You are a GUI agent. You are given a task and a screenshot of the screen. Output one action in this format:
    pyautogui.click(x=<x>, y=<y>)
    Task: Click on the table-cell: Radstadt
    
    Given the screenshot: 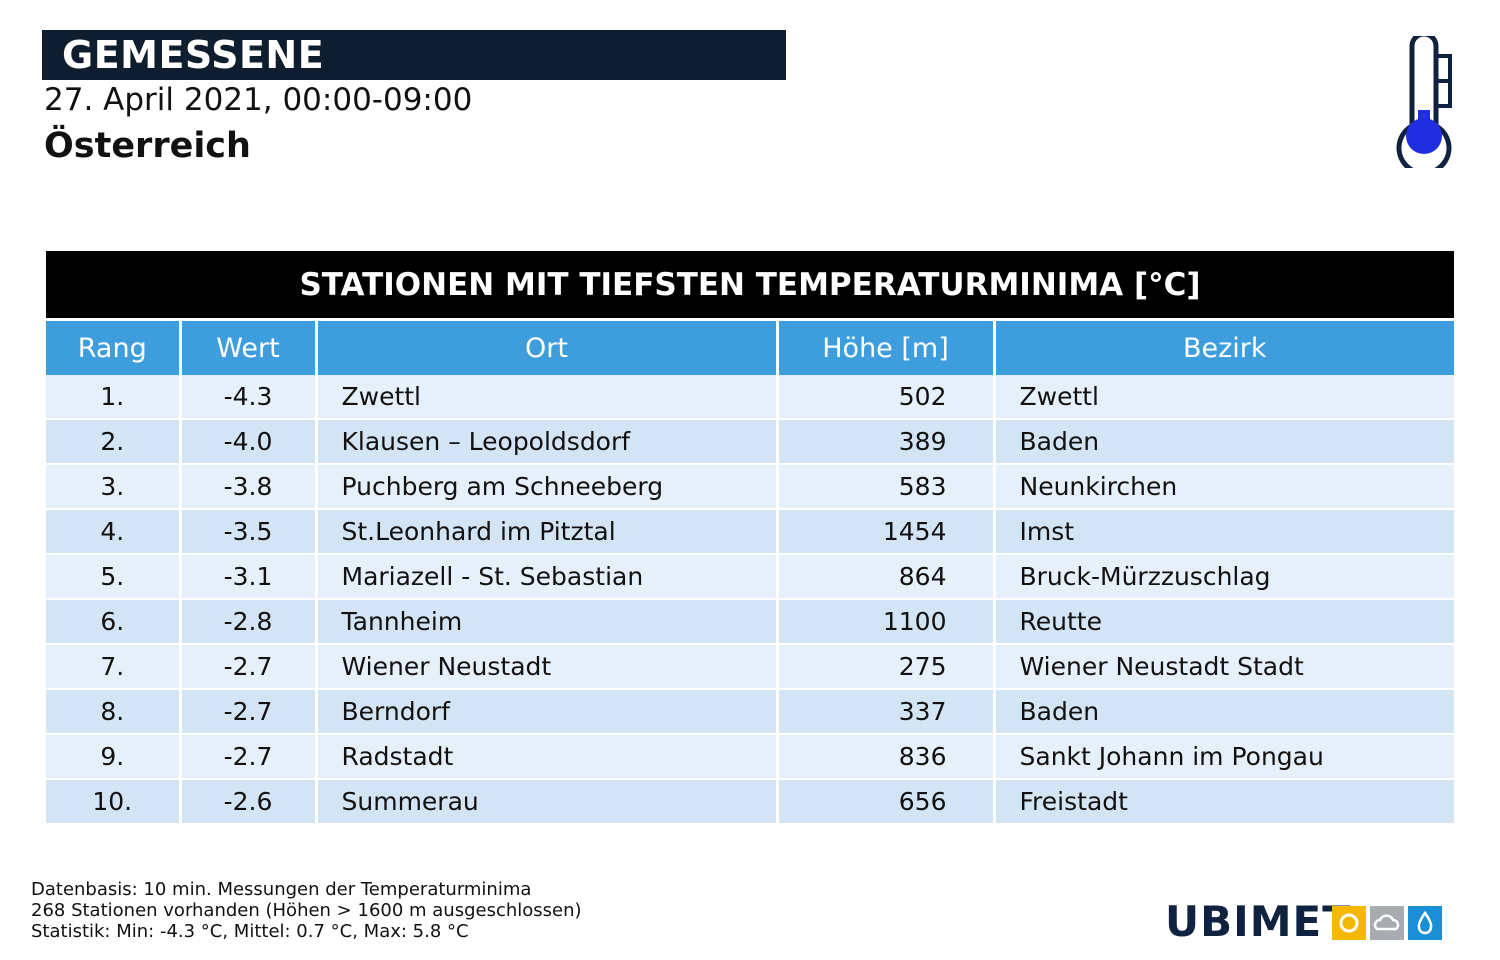 What is the action you would take?
    pyautogui.click(x=547, y=757)
    